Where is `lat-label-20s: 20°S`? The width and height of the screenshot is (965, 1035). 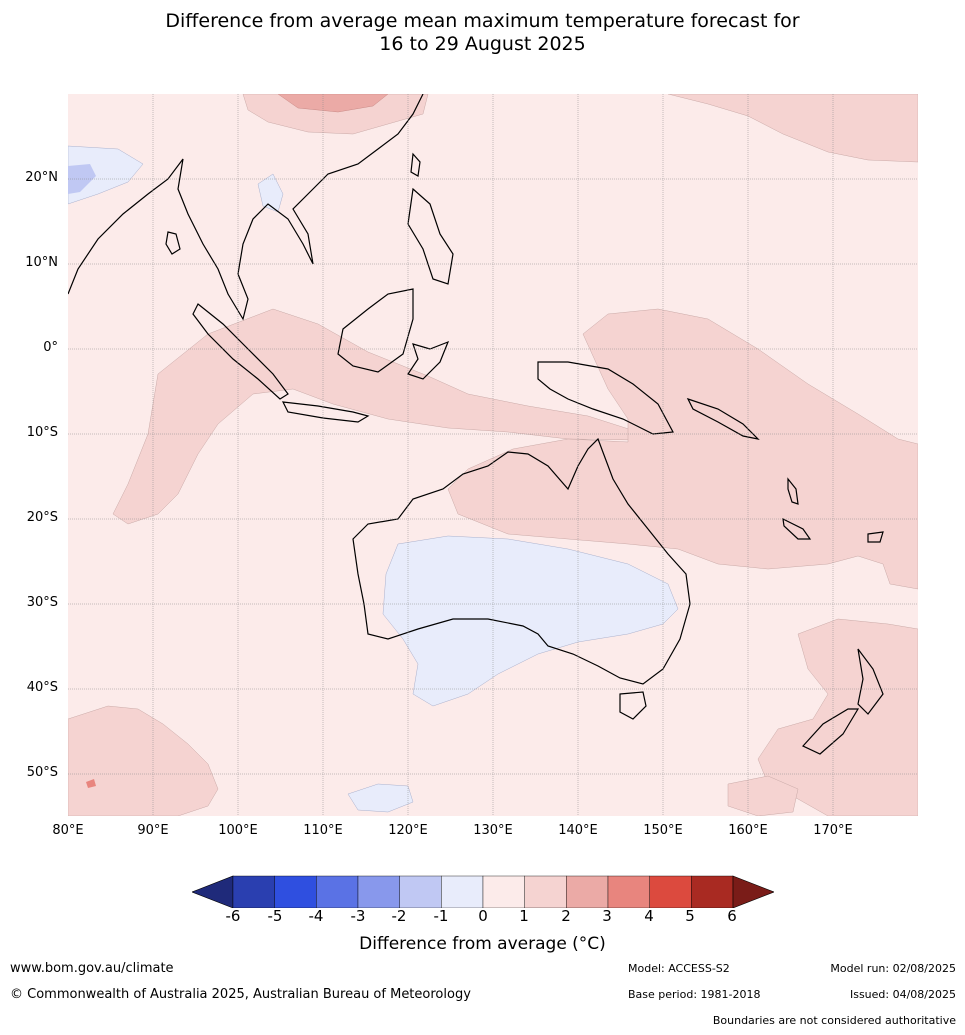
lat-label-20s: 20°S is located at coordinates (42, 517).